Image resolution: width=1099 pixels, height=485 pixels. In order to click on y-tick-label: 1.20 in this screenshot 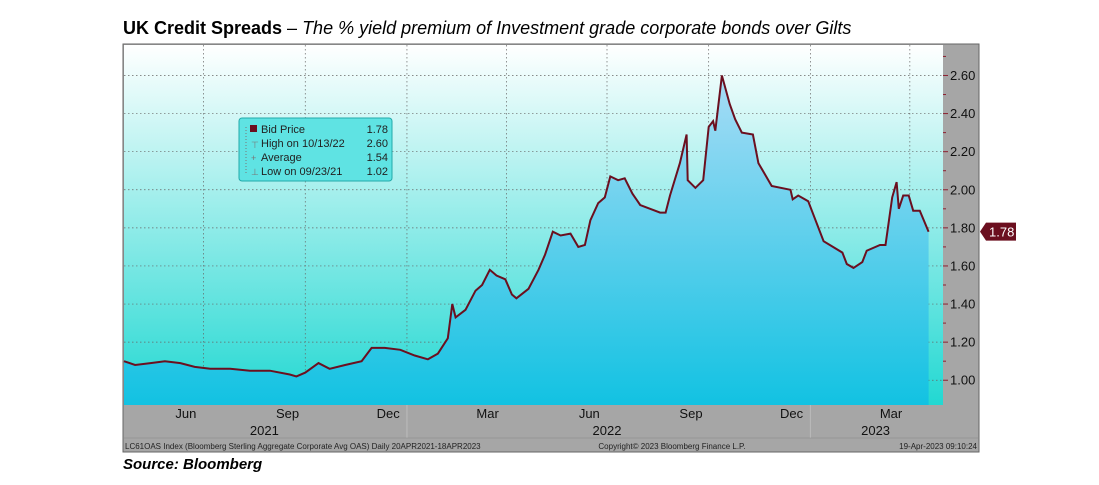, I will do `click(962, 342)`.